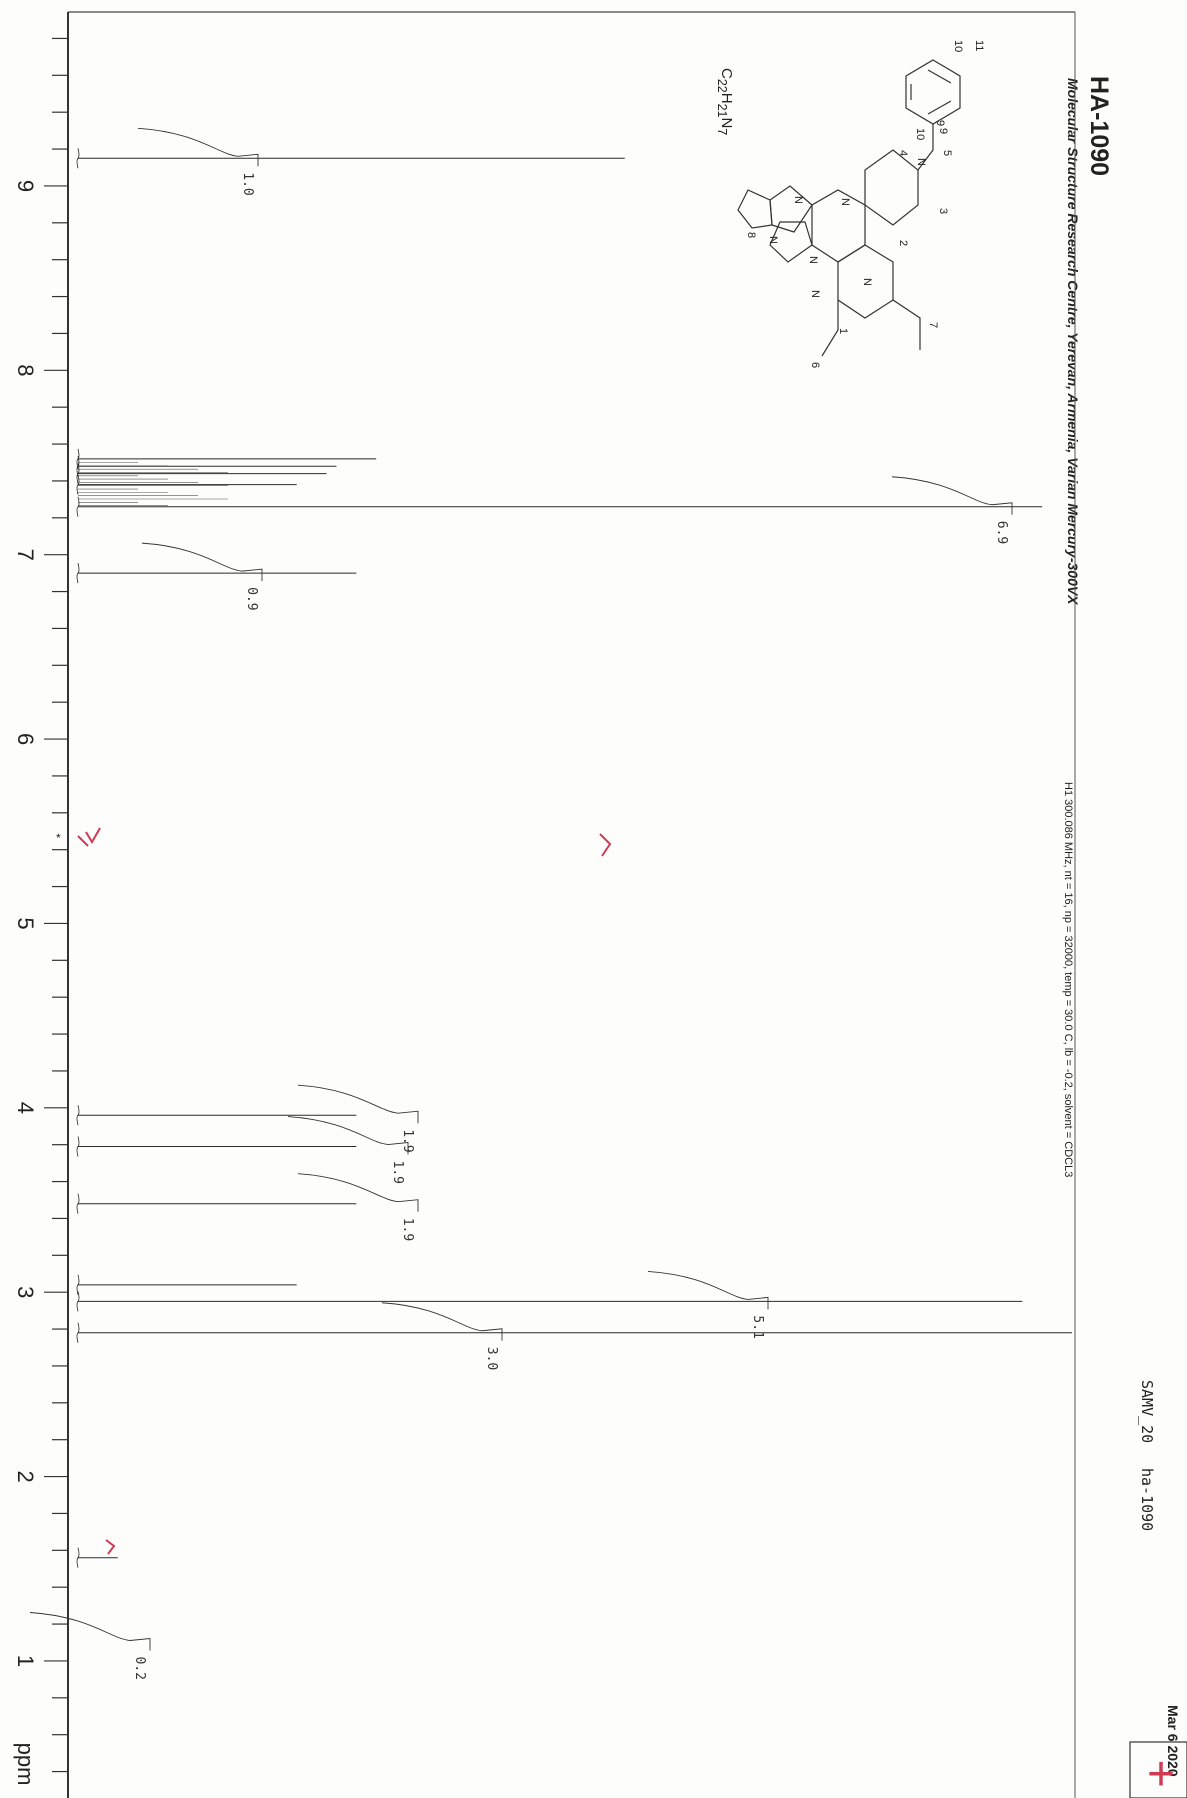  What do you see at coordinates (56, 905) in the screenshot?
I see `ppm-axis-ticks` at bounding box center [56, 905].